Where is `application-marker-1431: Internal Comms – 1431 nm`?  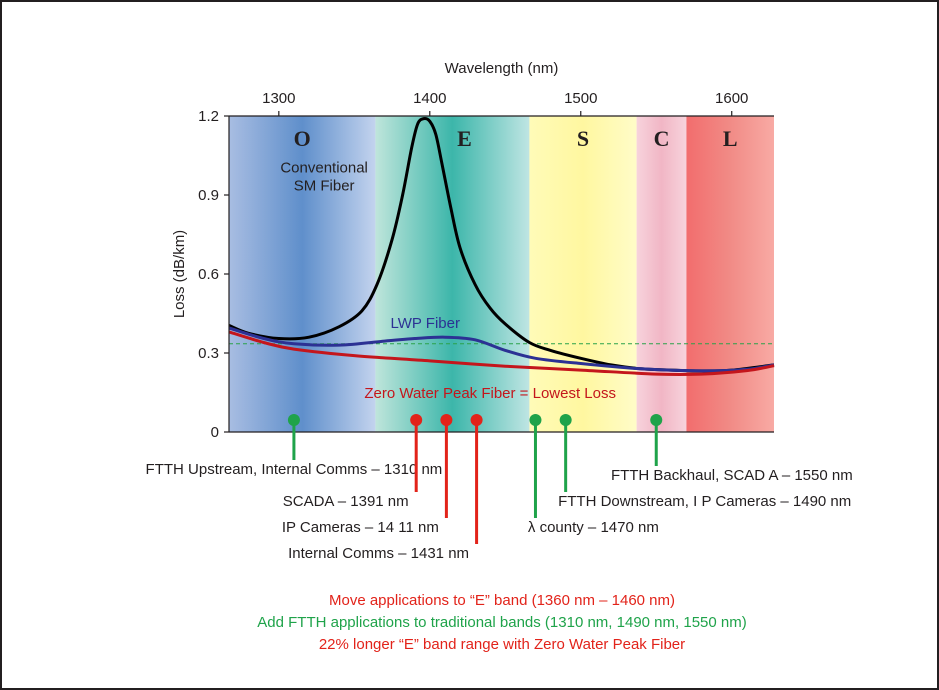 application-marker-1431: Internal Comms – 1431 nm is located at coordinates (385, 488).